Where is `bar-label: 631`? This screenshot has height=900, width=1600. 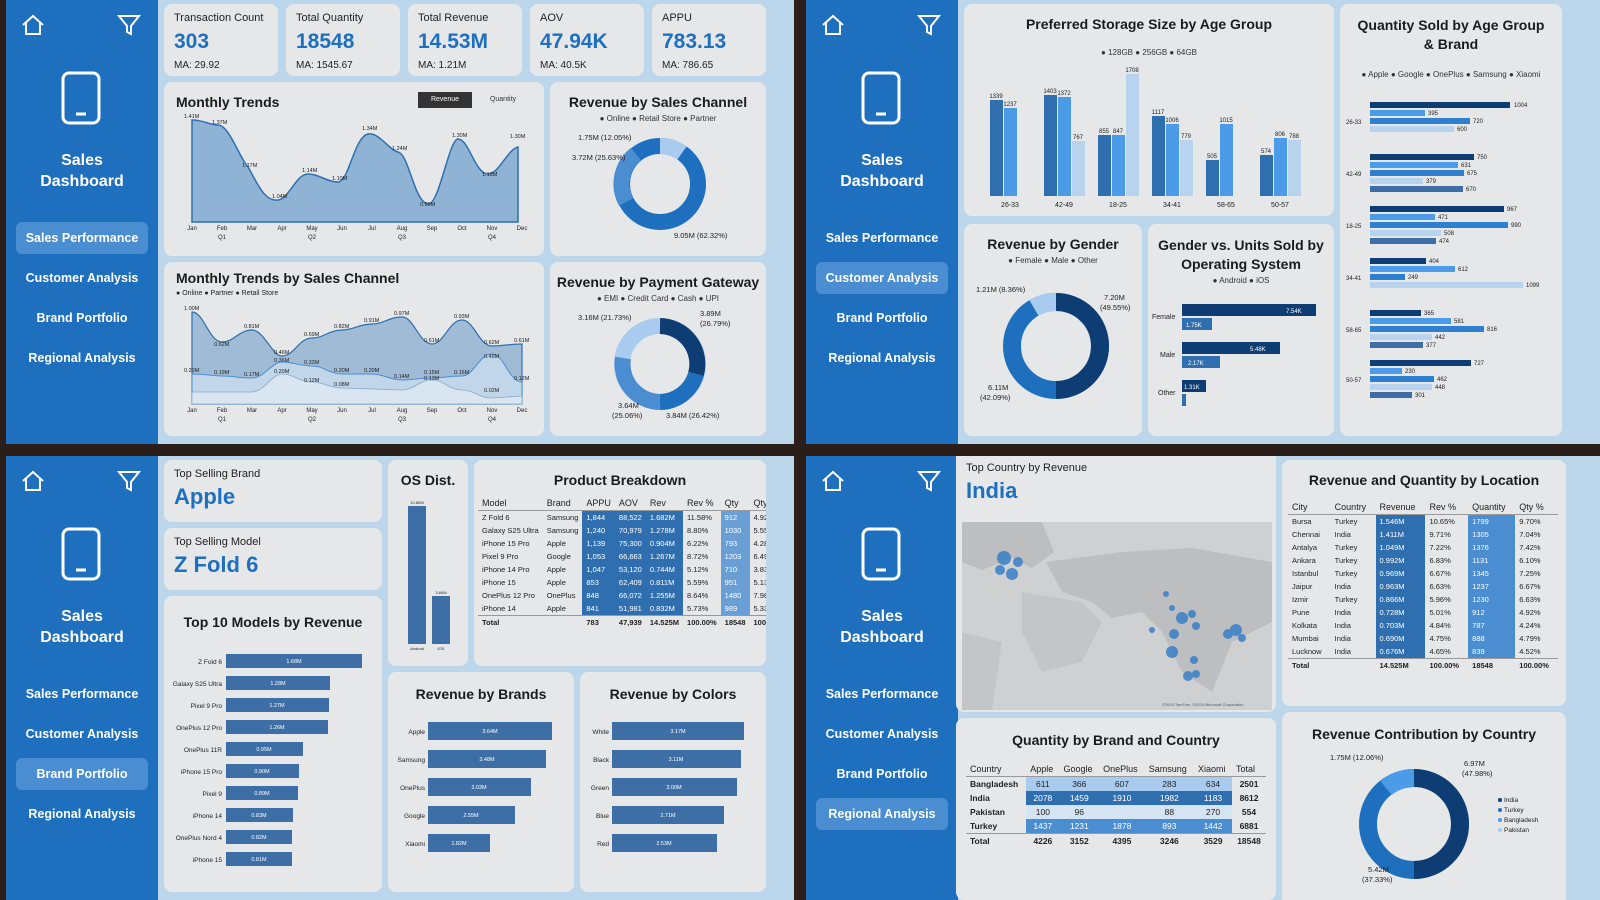
bar-label: 631 is located at coordinates (1466, 166).